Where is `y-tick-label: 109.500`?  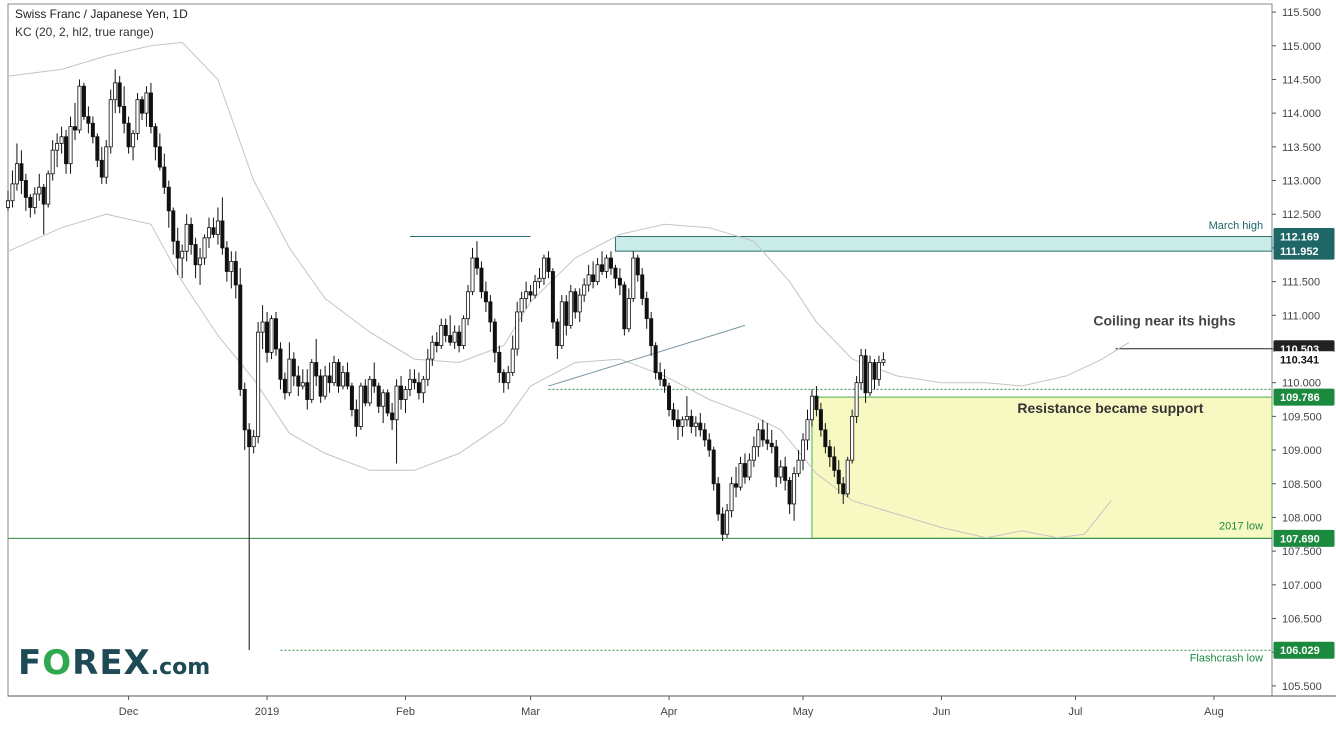 y-tick-label: 109.500 is located at coordinates (1302, 417).